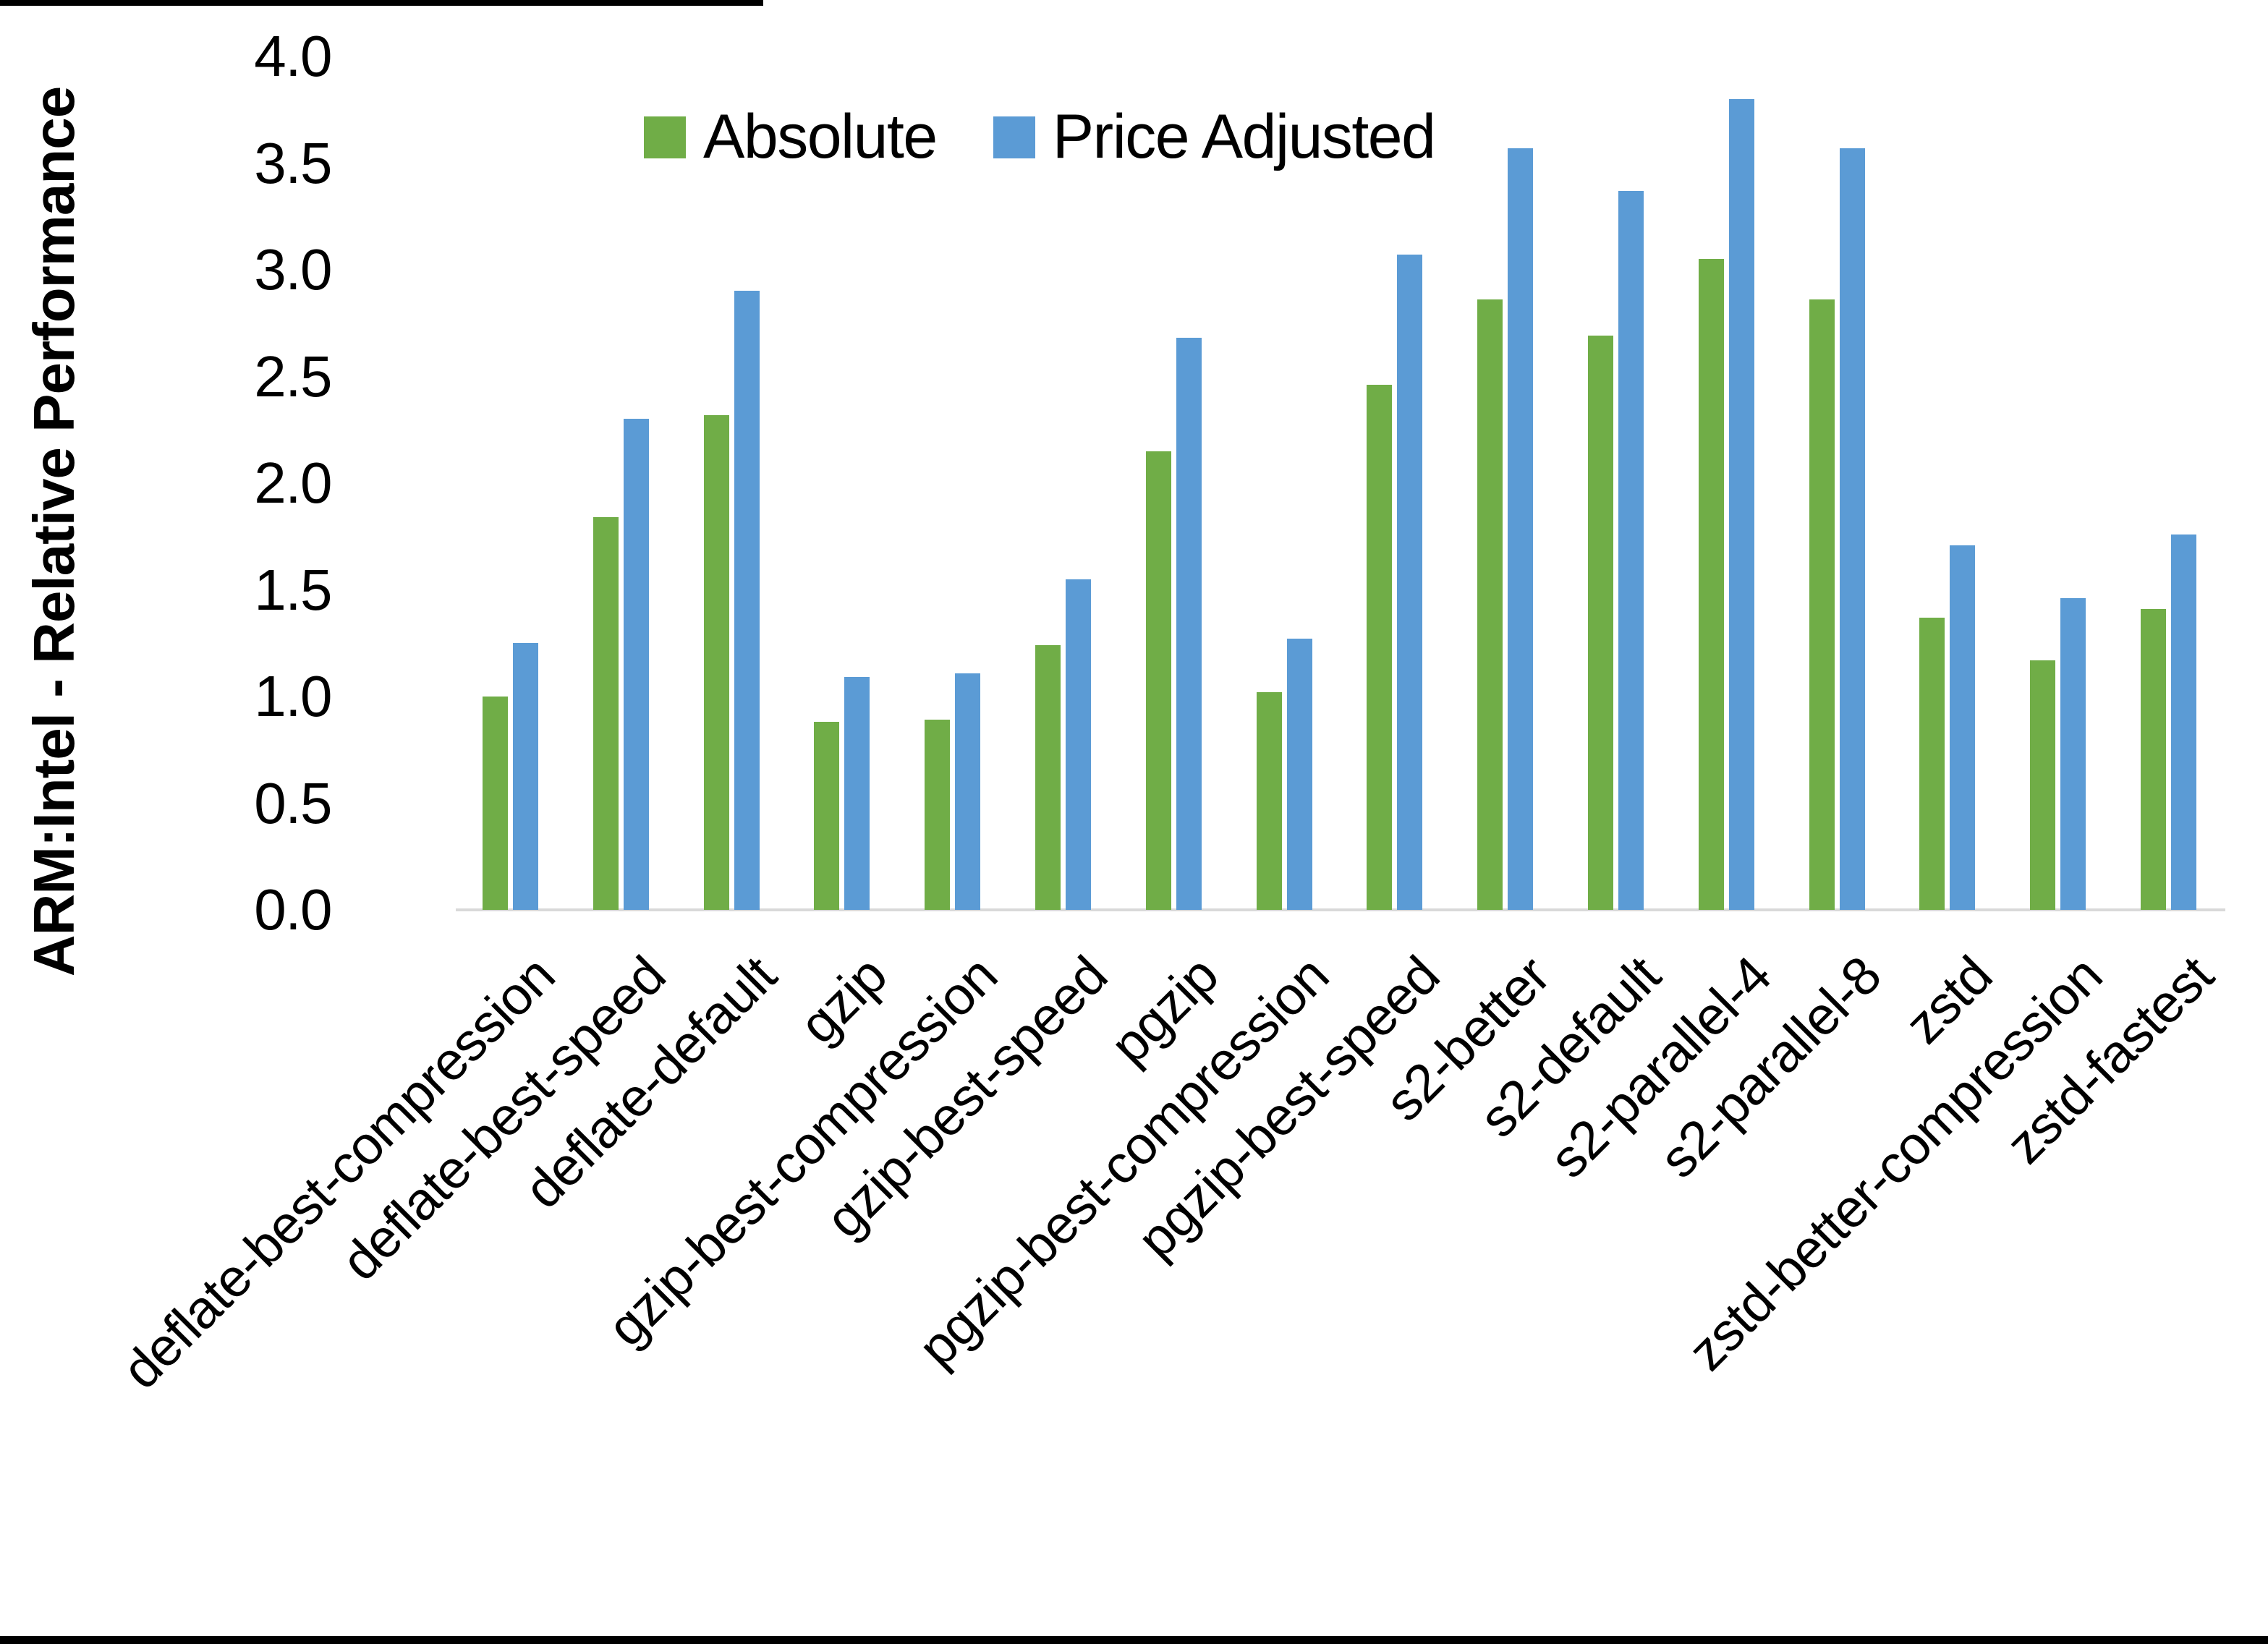  I want to click on bar-absolute-s2-default, so click(1600, 623).